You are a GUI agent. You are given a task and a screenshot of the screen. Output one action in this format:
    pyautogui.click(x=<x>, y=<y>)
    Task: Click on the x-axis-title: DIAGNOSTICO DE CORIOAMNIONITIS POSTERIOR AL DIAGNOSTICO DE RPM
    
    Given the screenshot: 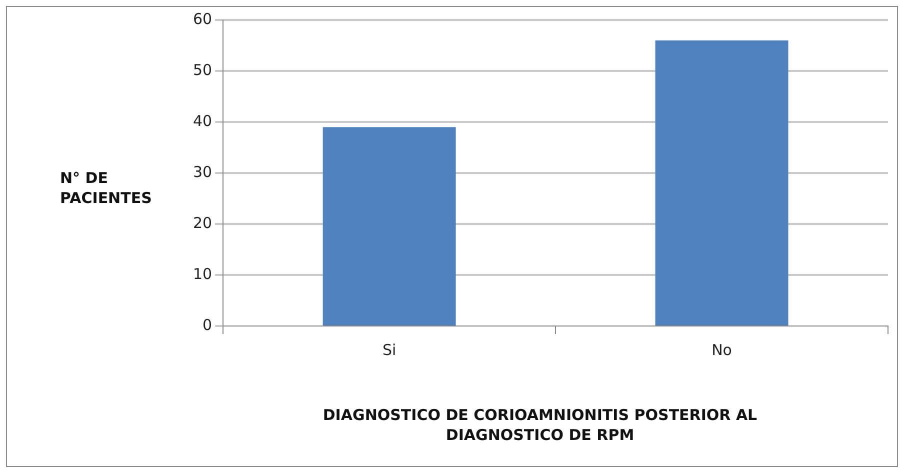 What is the action you would take?
    pyautogui.click(x=540, y=425)
    